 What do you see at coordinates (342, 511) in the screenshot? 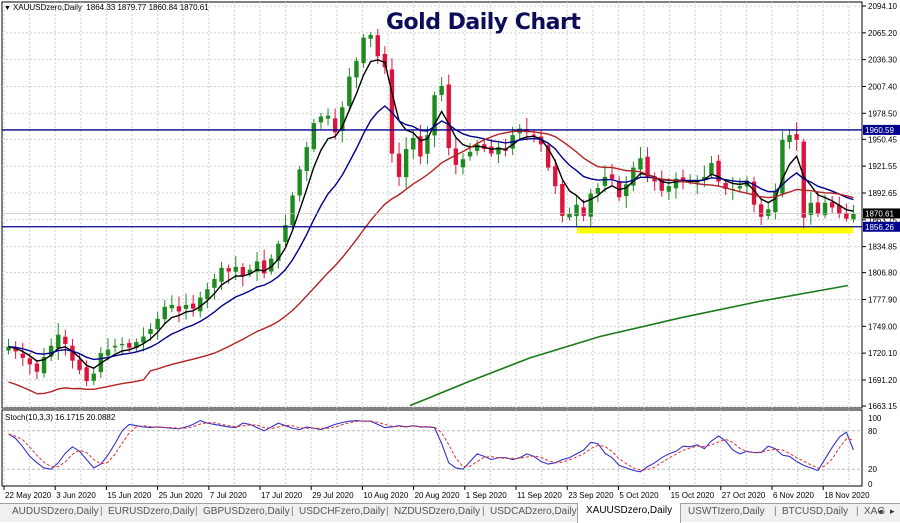
I see `tab-usdchfzero-daily: USDCHFzero,Daily` at bounding box center [342, 511].